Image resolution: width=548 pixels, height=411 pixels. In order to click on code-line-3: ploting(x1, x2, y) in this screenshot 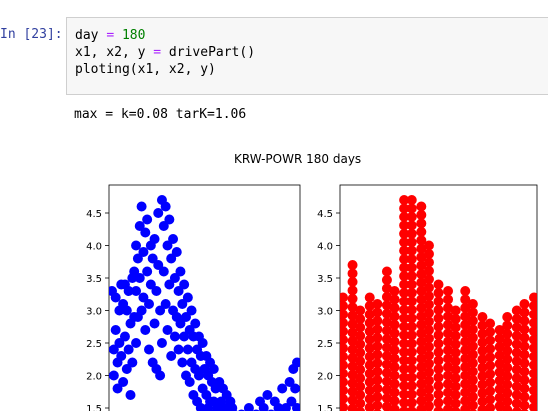, I will do `click(145, 69)`.